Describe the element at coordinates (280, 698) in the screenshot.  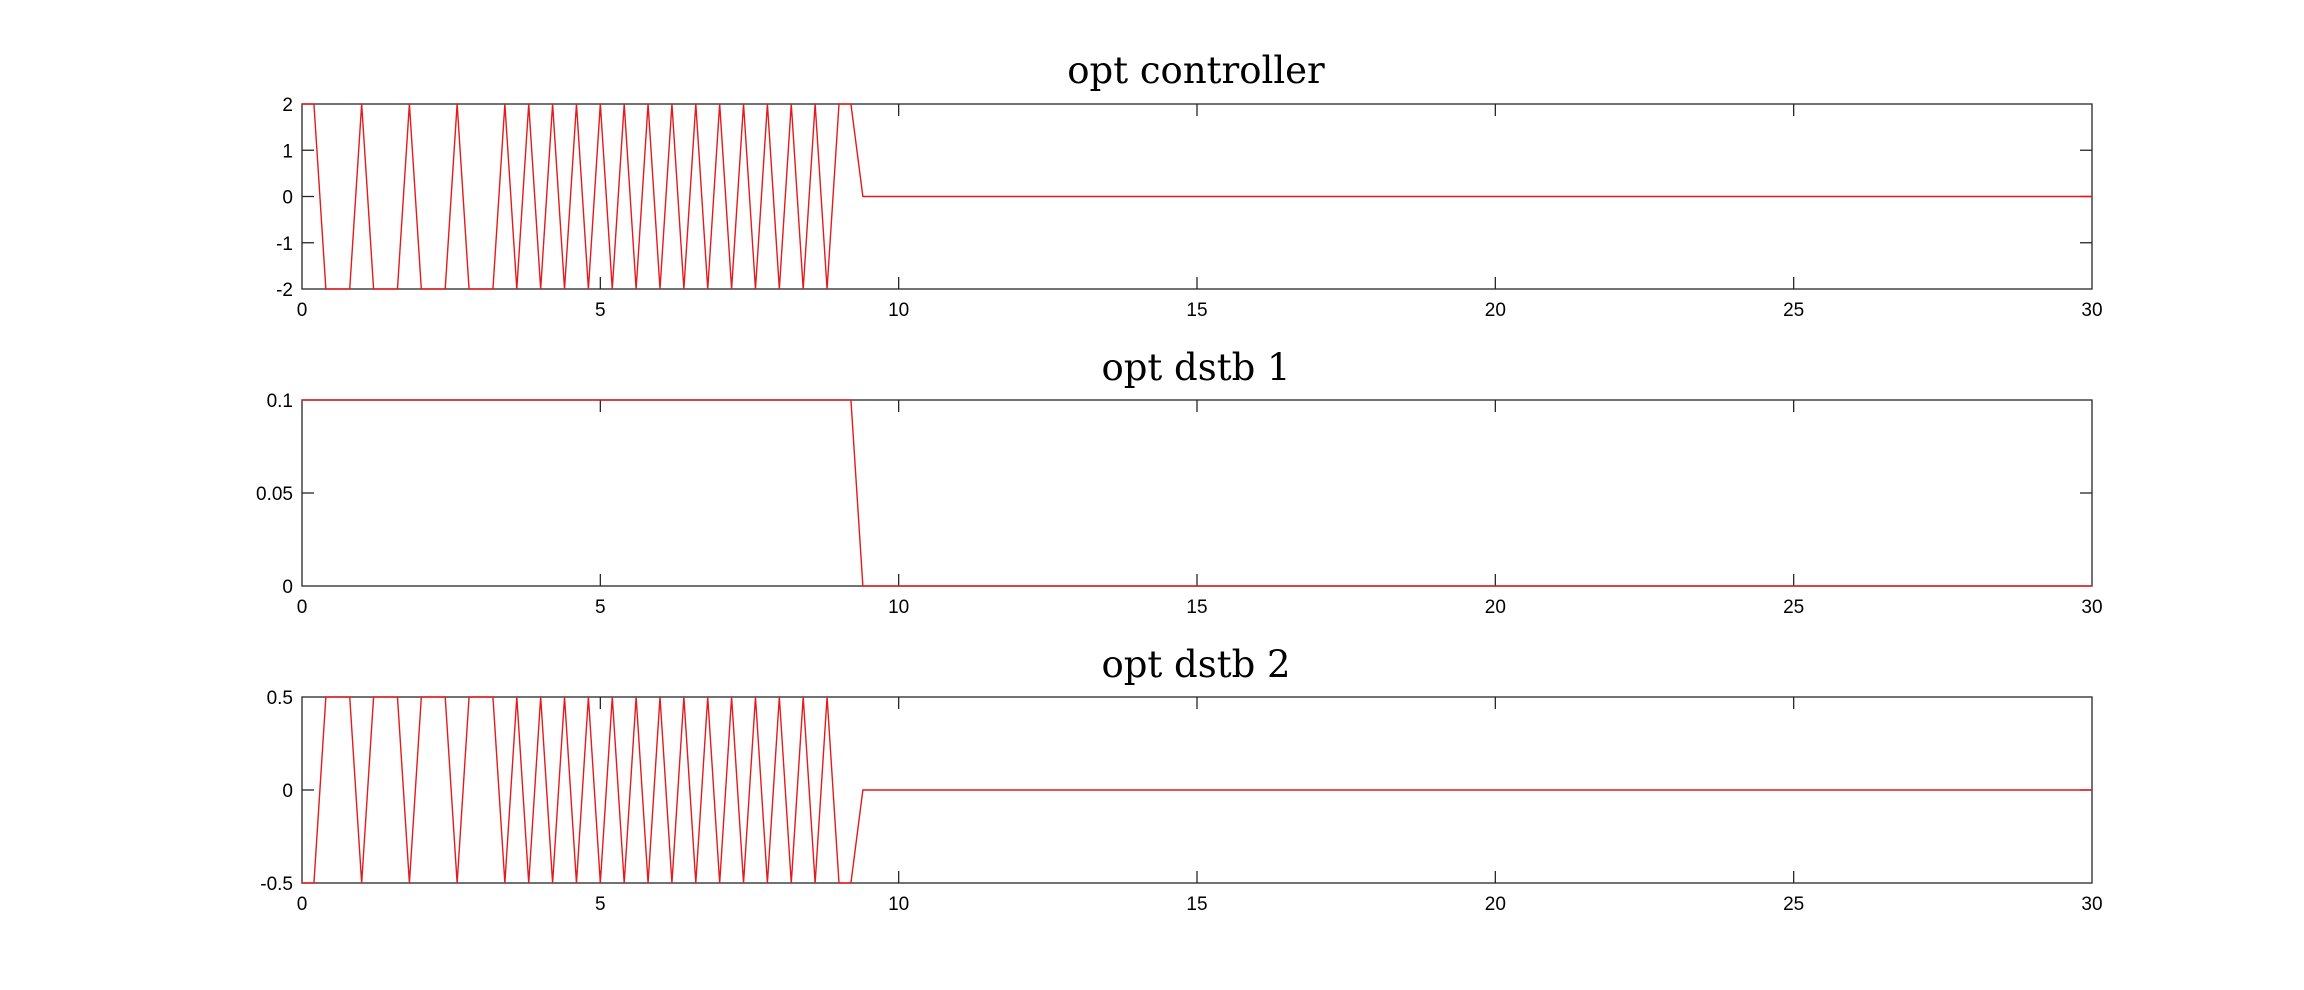
I see `y-tick-label: 0.5` at that location.